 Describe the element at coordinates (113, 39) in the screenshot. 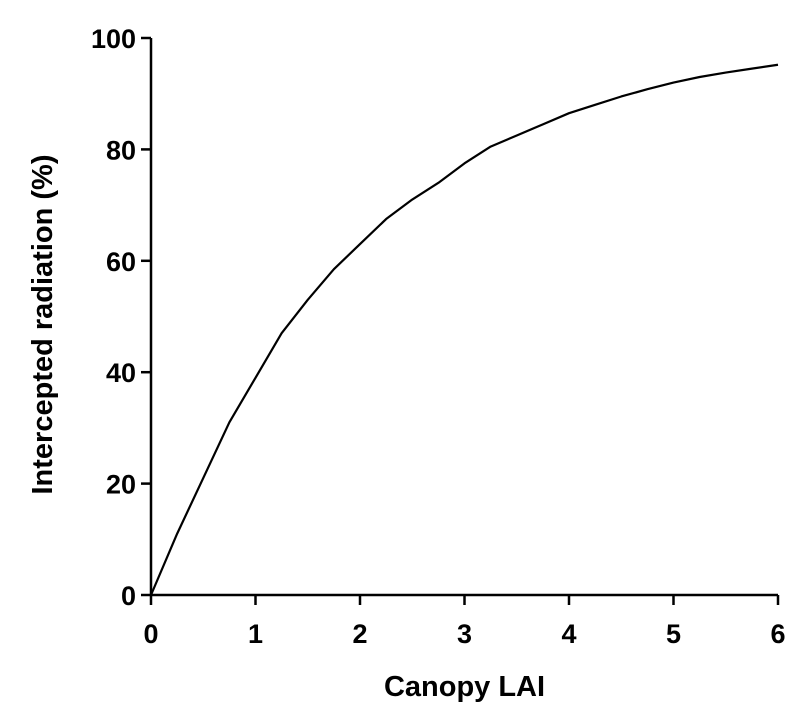

I see `y-tick-label: 100` at that location.